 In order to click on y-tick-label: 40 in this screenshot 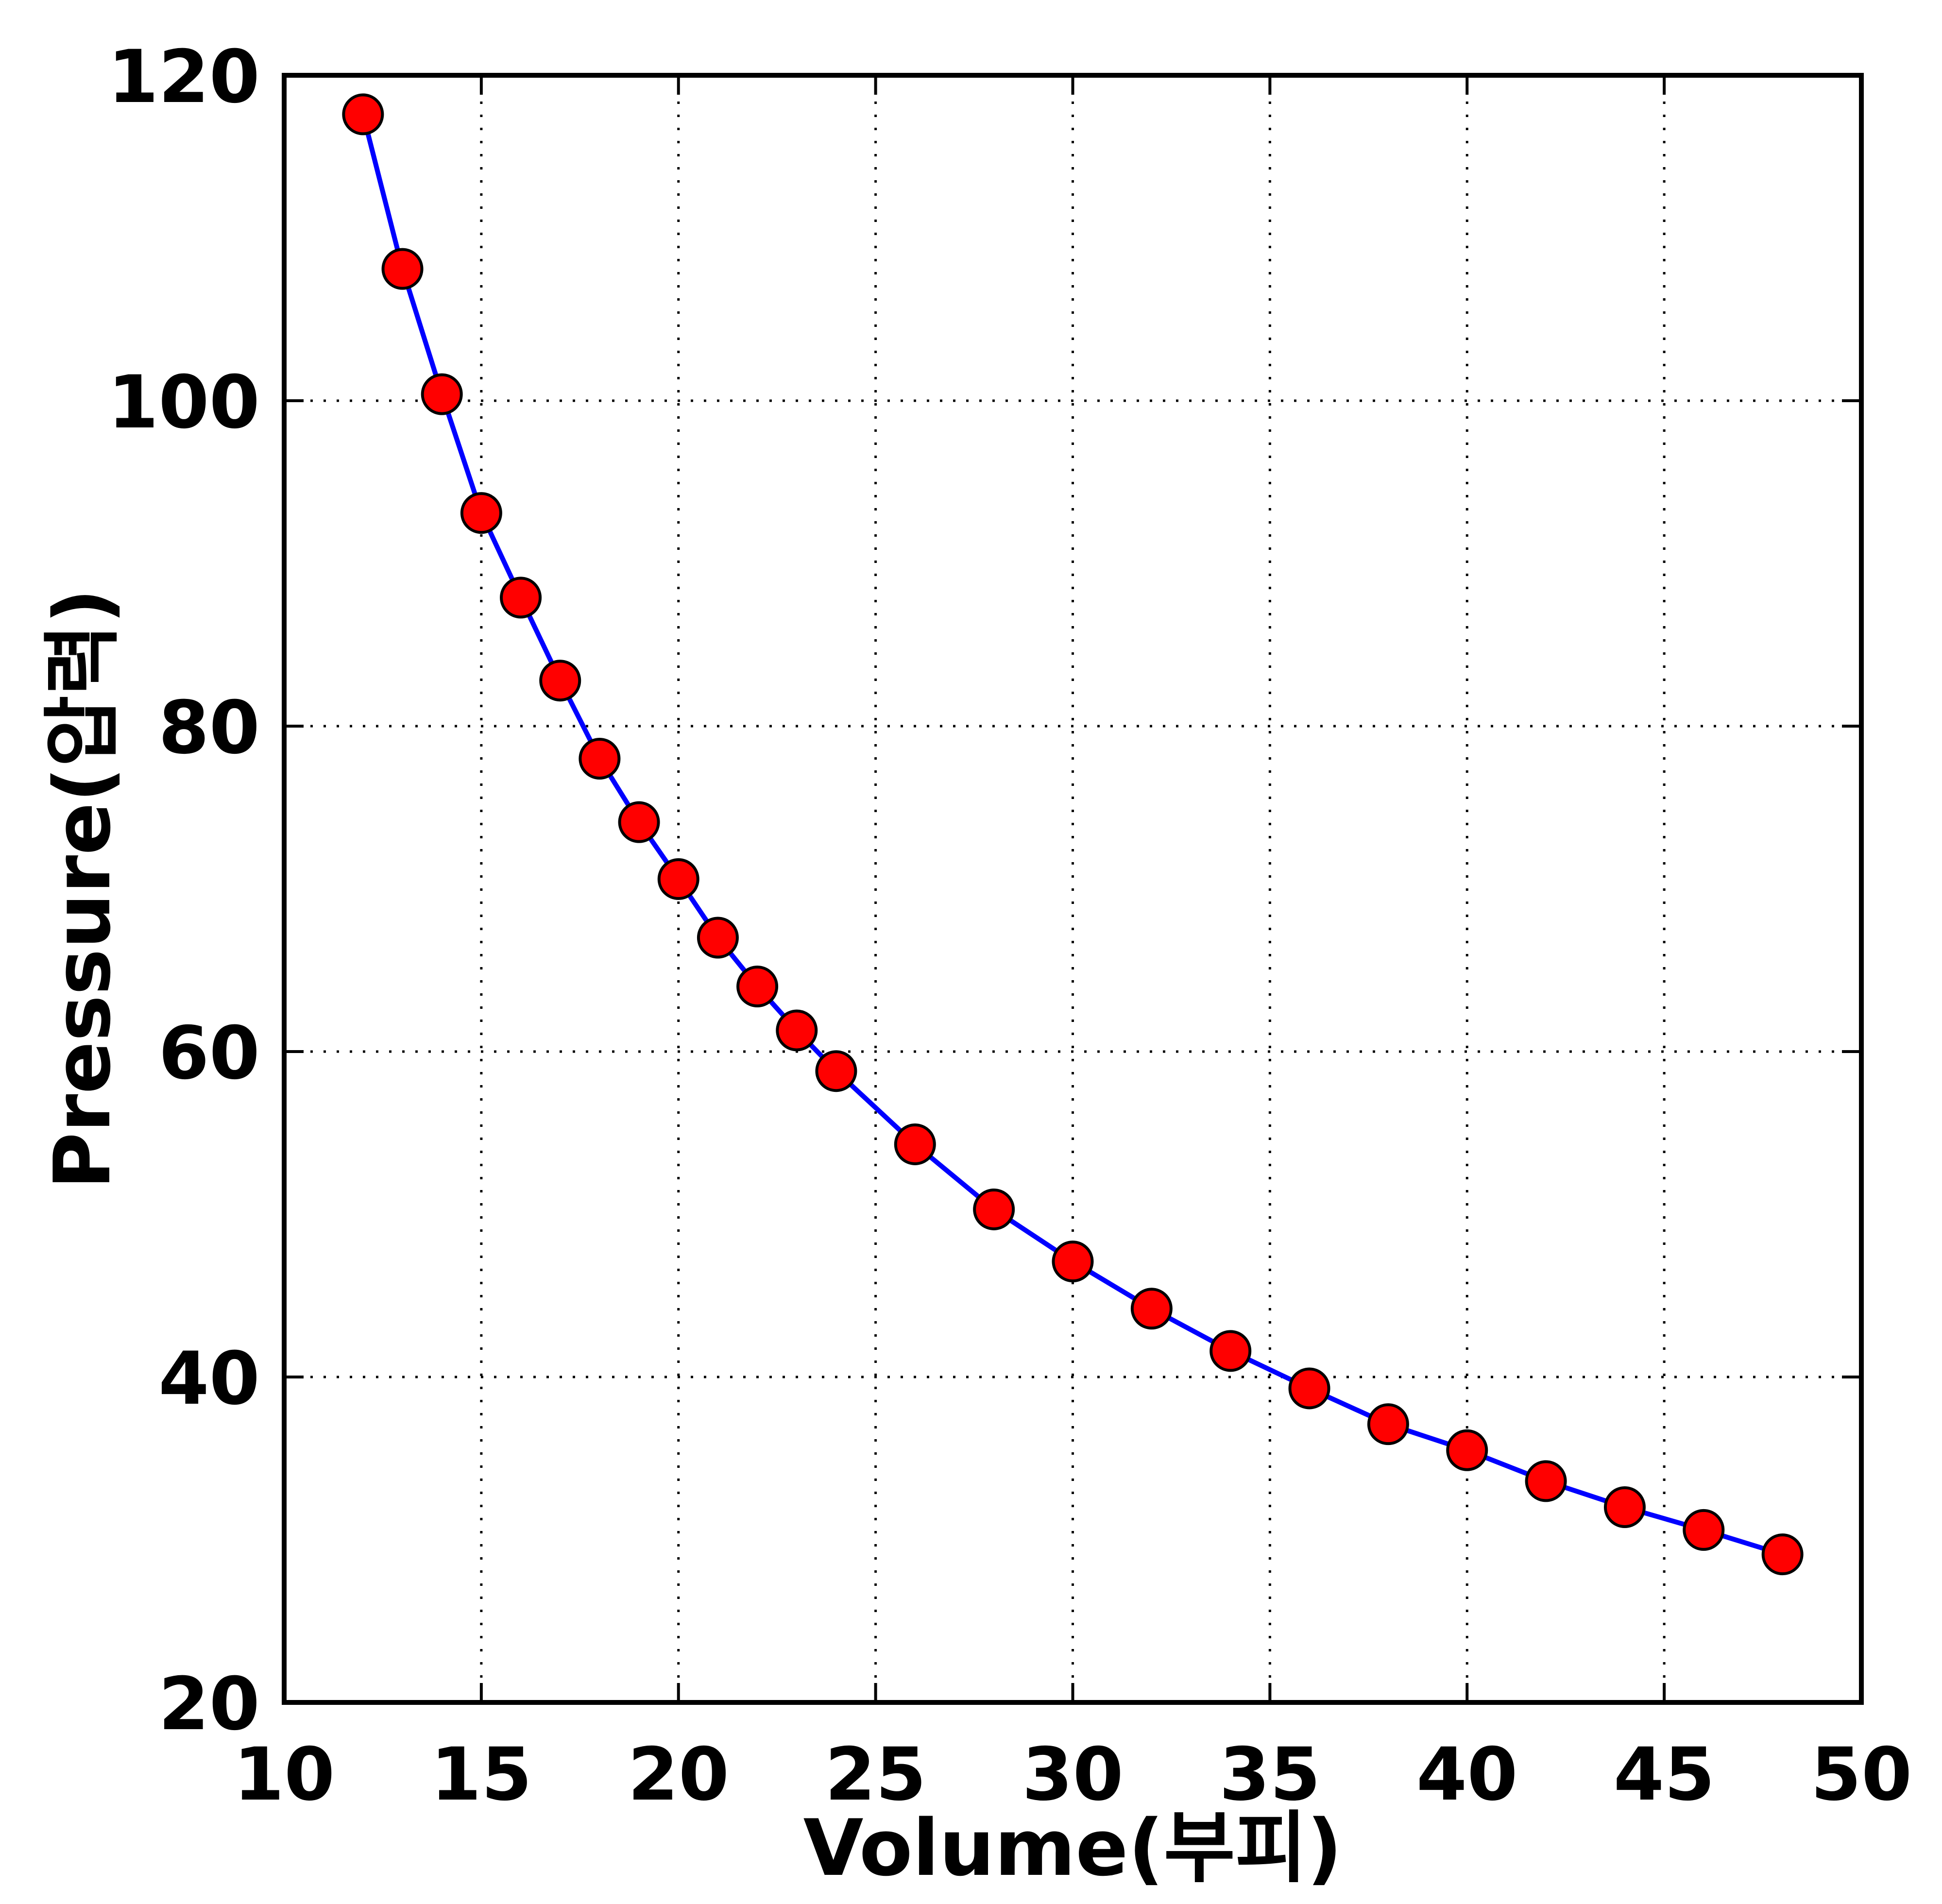, I will do `click(209, 1379)`.